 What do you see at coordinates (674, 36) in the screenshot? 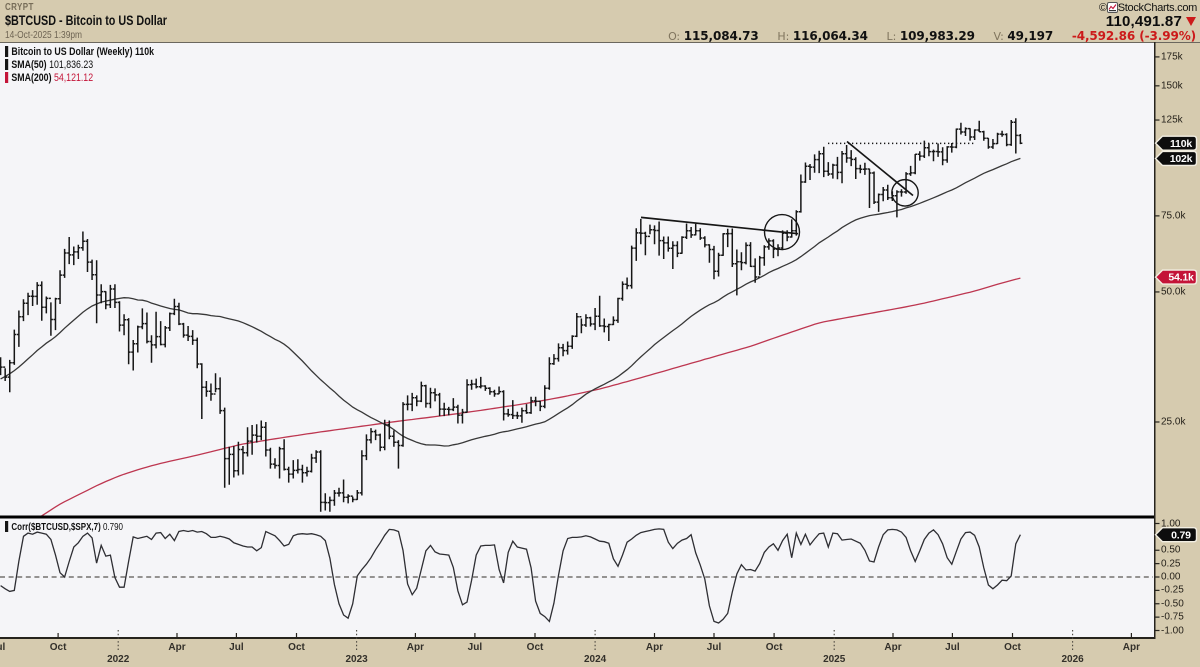
I see `open-label: O:` at bounding box center [674, 36].